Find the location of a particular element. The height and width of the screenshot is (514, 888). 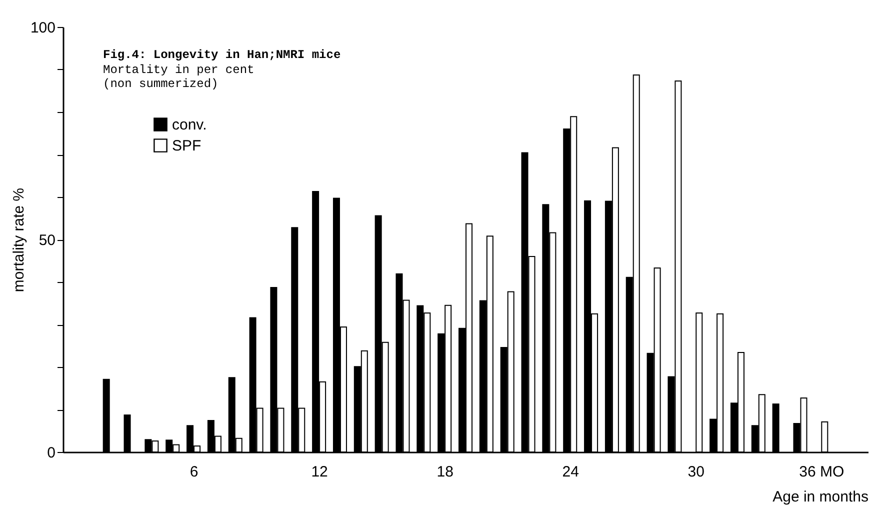

y-tick-label: 50 is located at coordinates (47, 240).